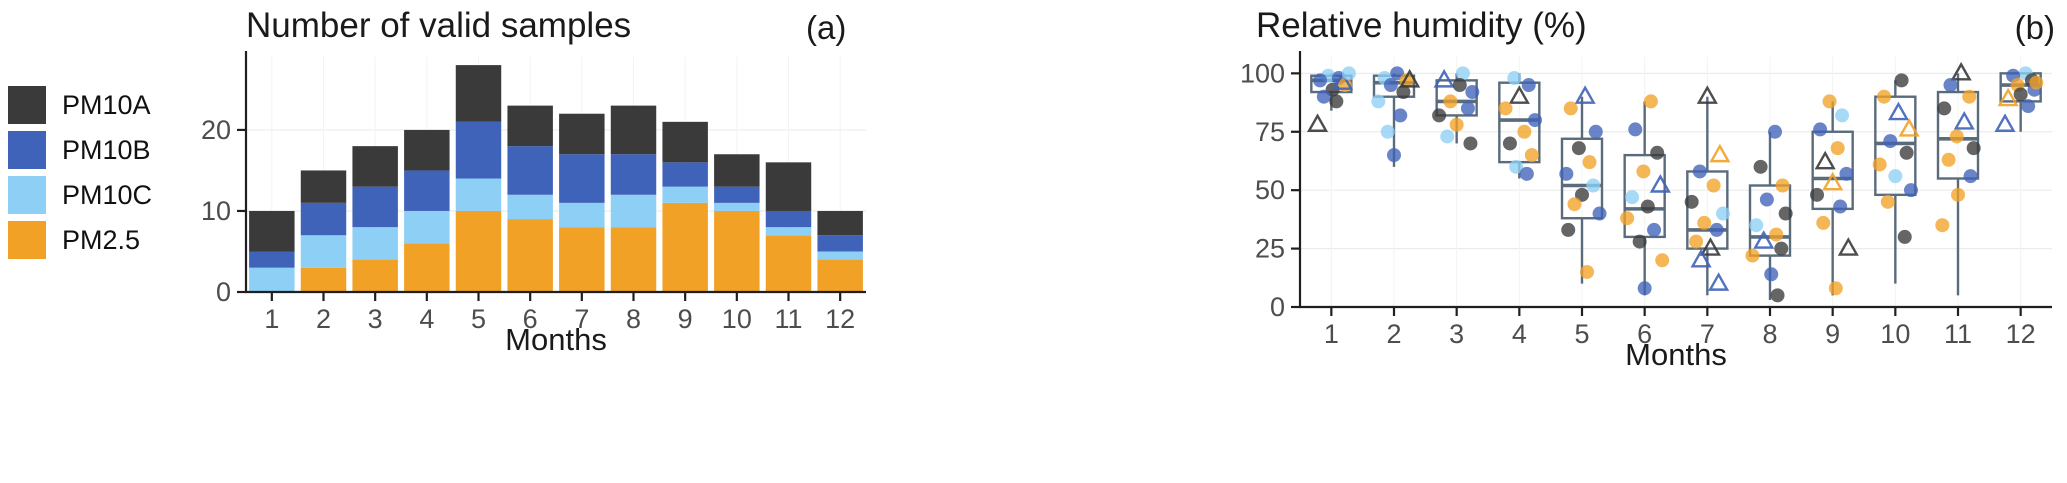 The width and height of the screenshot is (2067, 483). I want to click on legend-label: PM10B, so click(106, 149).